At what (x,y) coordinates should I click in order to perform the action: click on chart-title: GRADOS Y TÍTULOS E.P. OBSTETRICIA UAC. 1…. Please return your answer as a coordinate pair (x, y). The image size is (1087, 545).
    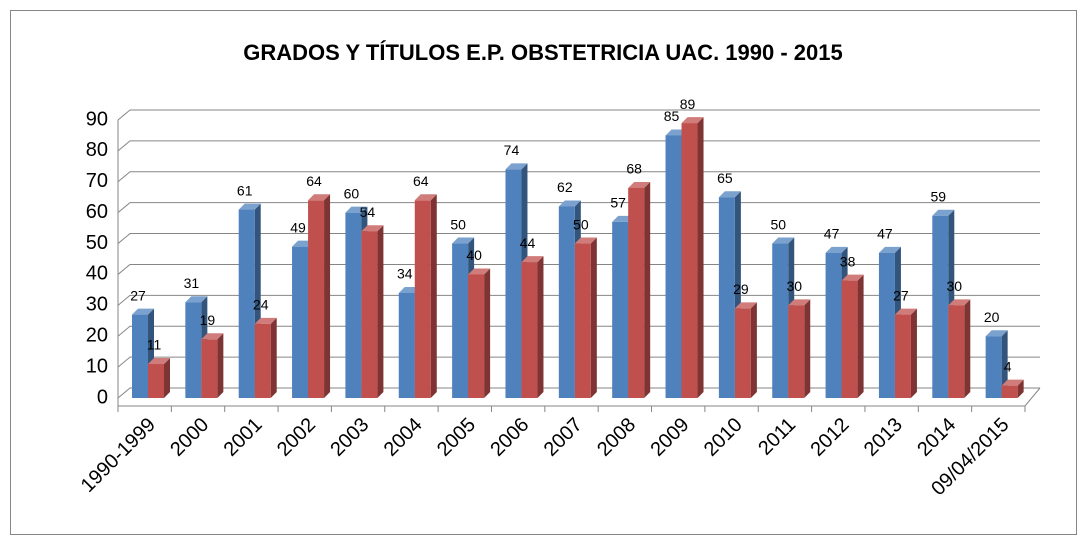
    Looking at the image, I should click on (542, 52).